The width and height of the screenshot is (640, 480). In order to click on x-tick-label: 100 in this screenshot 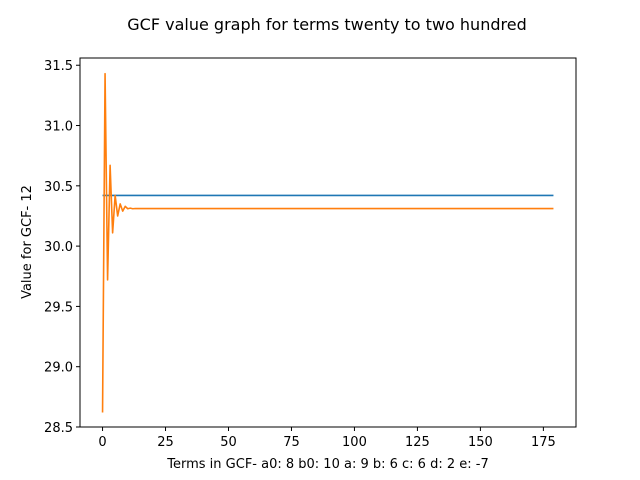, I will do `click(354, 442)`.